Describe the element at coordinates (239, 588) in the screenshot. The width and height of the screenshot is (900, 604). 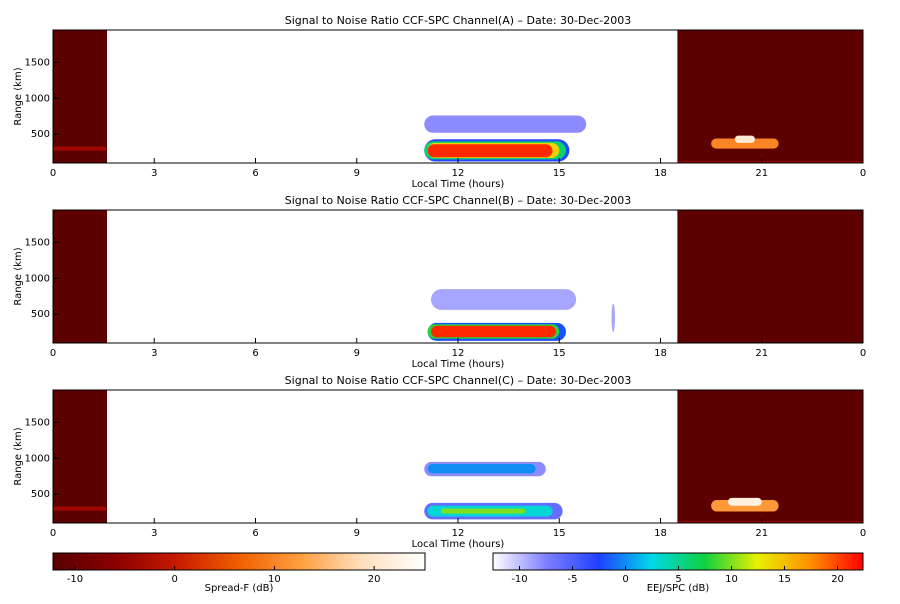
I see `colorbar-label: Spread-F (dB)` at that location.